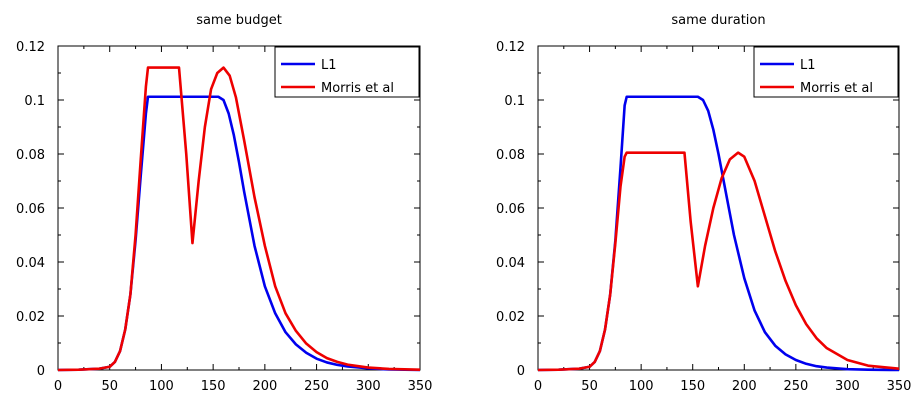 Image resolution: width=913 pixels, height=401 pixels. What do you see at coordinates (239, 20) in the screenshot?
I see `chart-title: same budget` at bounding box center [239, 20].